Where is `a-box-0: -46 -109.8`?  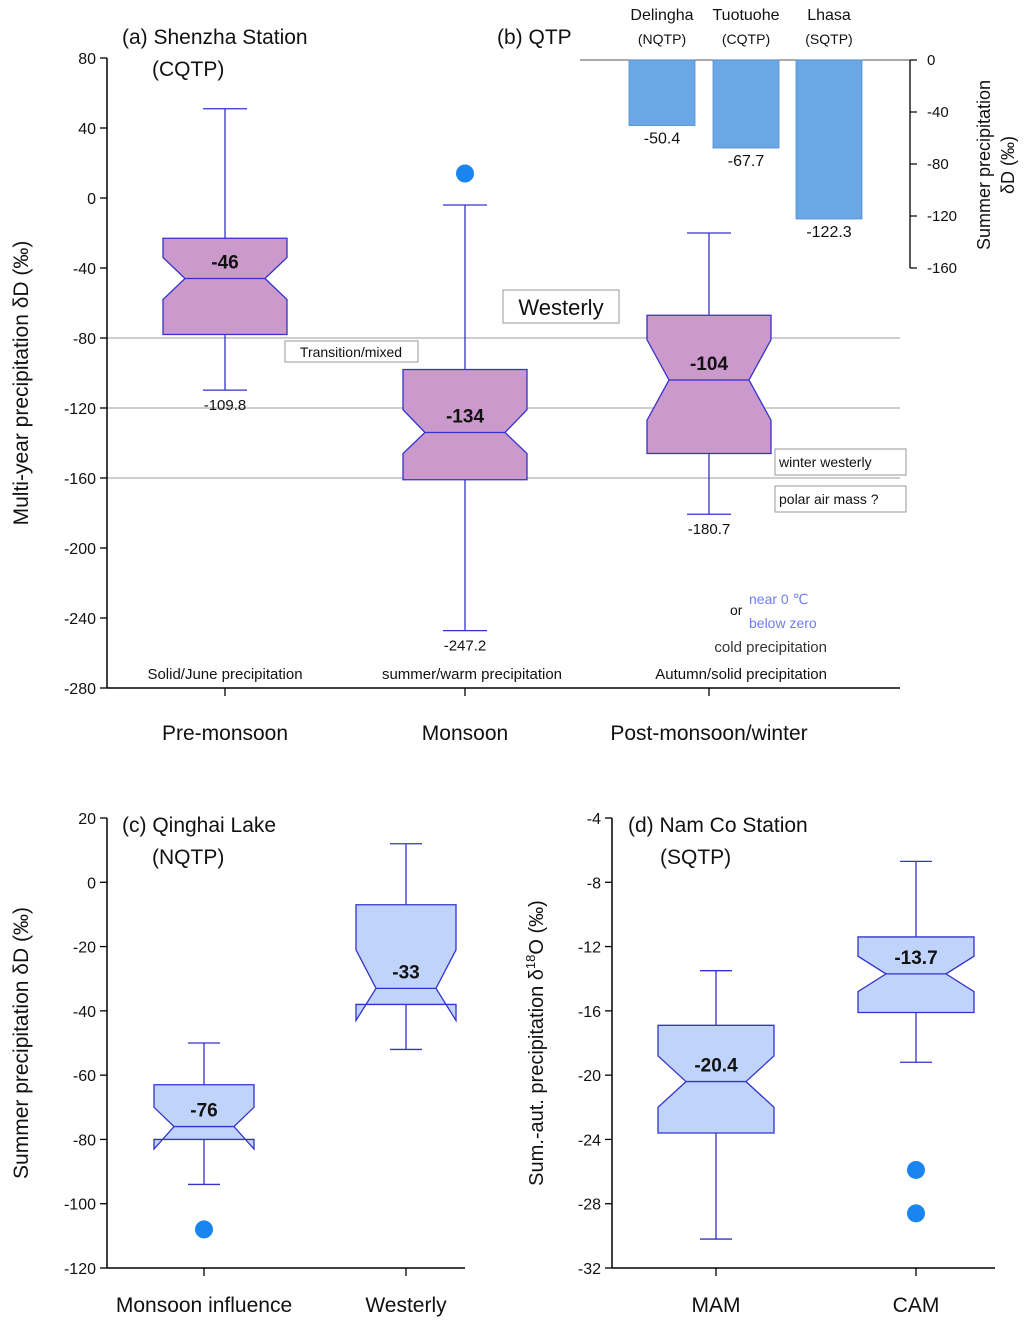
a-box-0: -46 -109.8 is located at coordinates (225, 261).